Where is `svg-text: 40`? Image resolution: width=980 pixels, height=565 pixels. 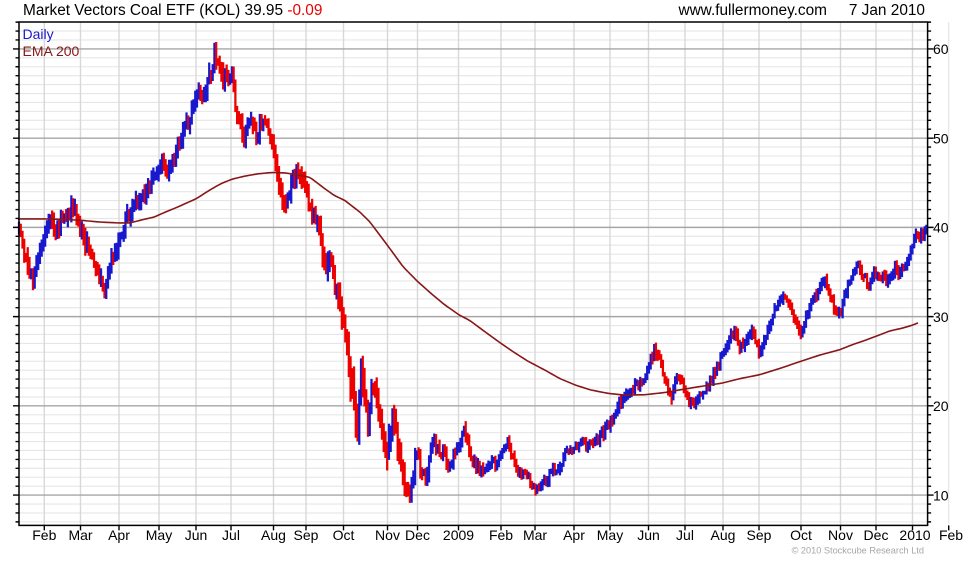
svg-text: 40 is located at coordinates (941, 228).